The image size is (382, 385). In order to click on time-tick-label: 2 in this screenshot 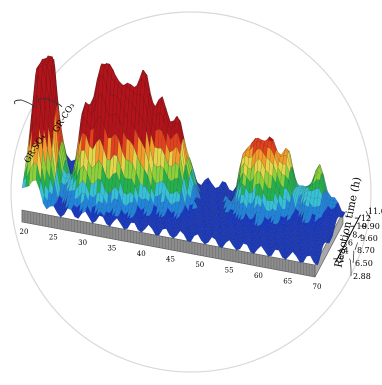, I will do `click(341, 259)`.